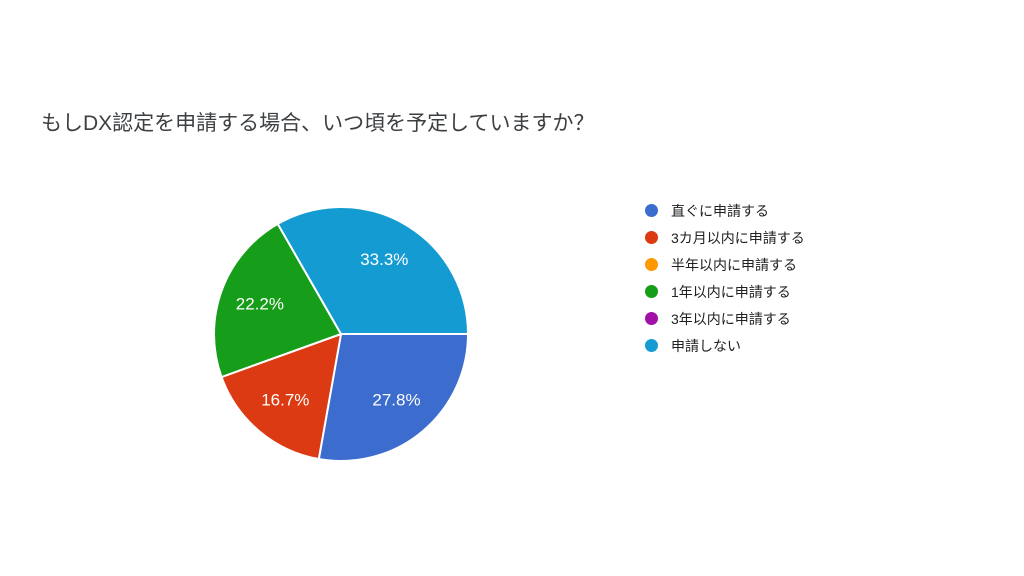  Describe the element at coordinates (731, 291) in the screenshot. I see `legend-label: 1年以内に申請する` at that location.